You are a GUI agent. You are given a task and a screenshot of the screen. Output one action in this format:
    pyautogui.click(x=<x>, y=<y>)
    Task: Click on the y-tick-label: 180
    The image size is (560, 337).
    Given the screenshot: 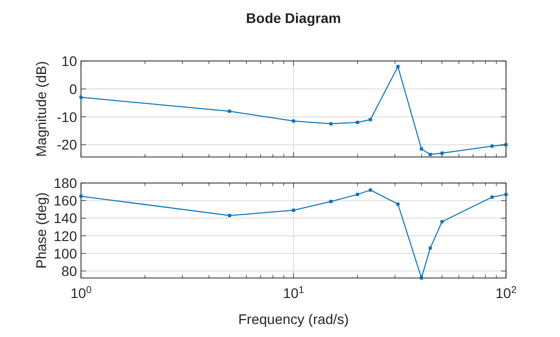 What is the action you would take?
    pyautogui.click(x=66, y=183)
    